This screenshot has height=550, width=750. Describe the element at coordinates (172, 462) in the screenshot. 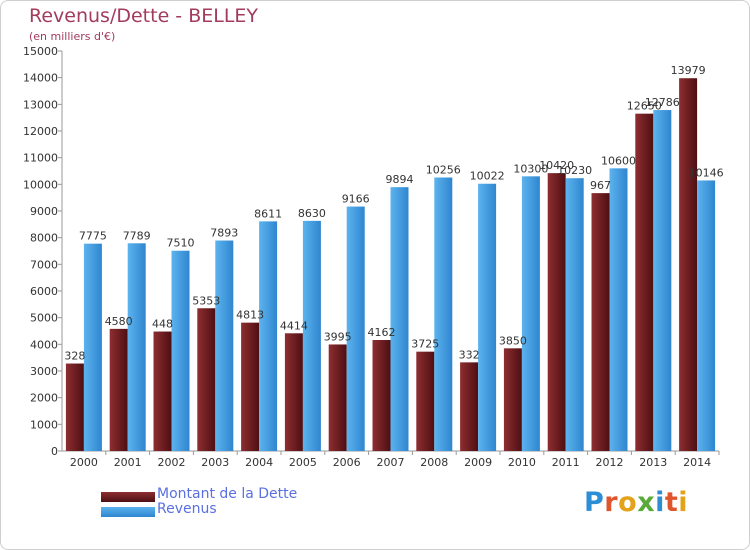

I see `x-tick-label: 2002` at that location.